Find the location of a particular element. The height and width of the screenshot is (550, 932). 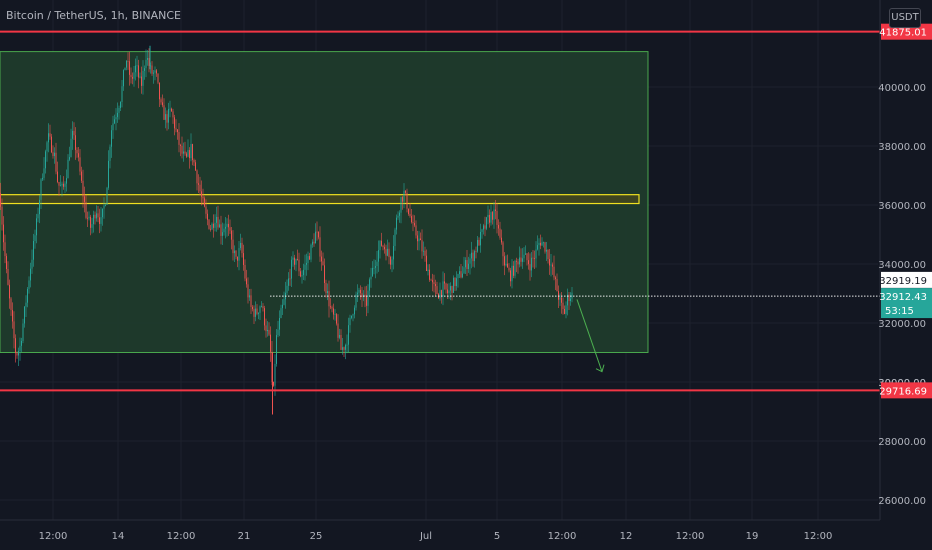

x-tick-label: 19 is located at coordinates (752, 536).